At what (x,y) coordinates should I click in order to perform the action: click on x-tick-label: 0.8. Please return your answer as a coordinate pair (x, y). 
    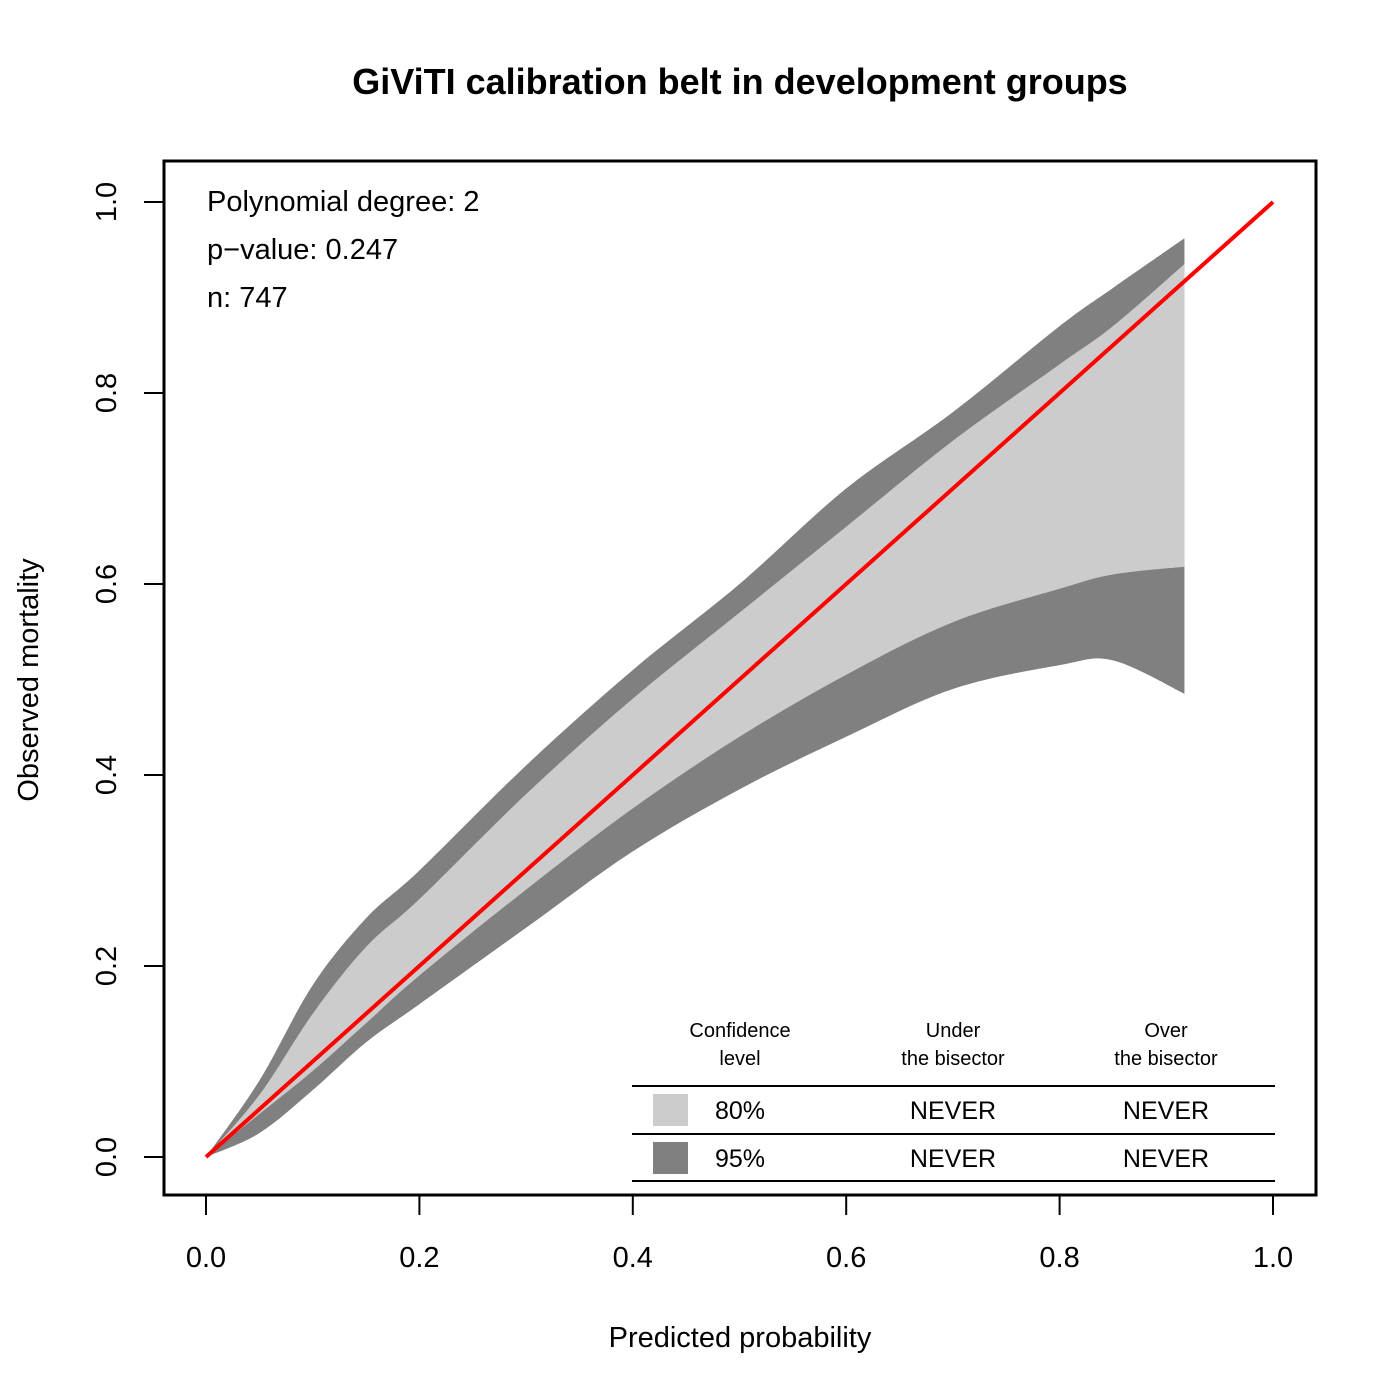
    Looking at the image, I should click on (1059, 1258).